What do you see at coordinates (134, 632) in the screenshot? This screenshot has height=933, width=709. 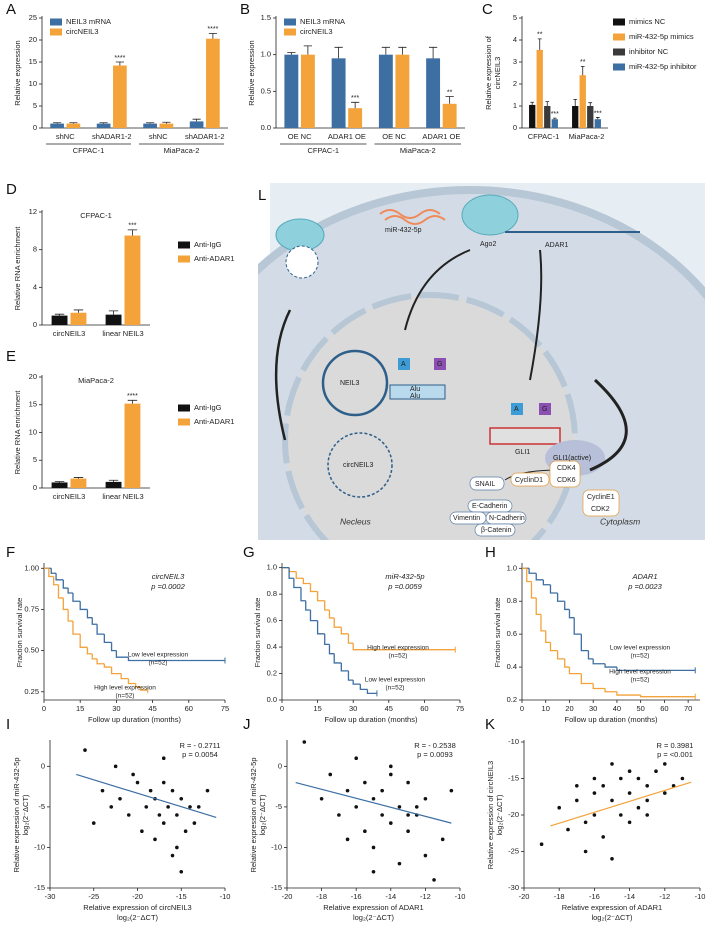 I see `axis-line` at bounding box center [134, 632].